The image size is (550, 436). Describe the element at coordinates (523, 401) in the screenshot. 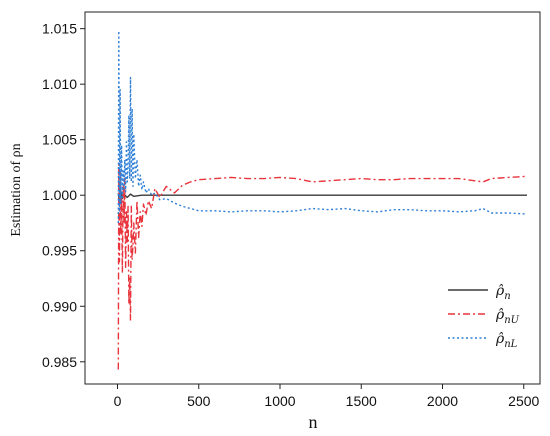

I see `x-tick-label: 2500` at that location.